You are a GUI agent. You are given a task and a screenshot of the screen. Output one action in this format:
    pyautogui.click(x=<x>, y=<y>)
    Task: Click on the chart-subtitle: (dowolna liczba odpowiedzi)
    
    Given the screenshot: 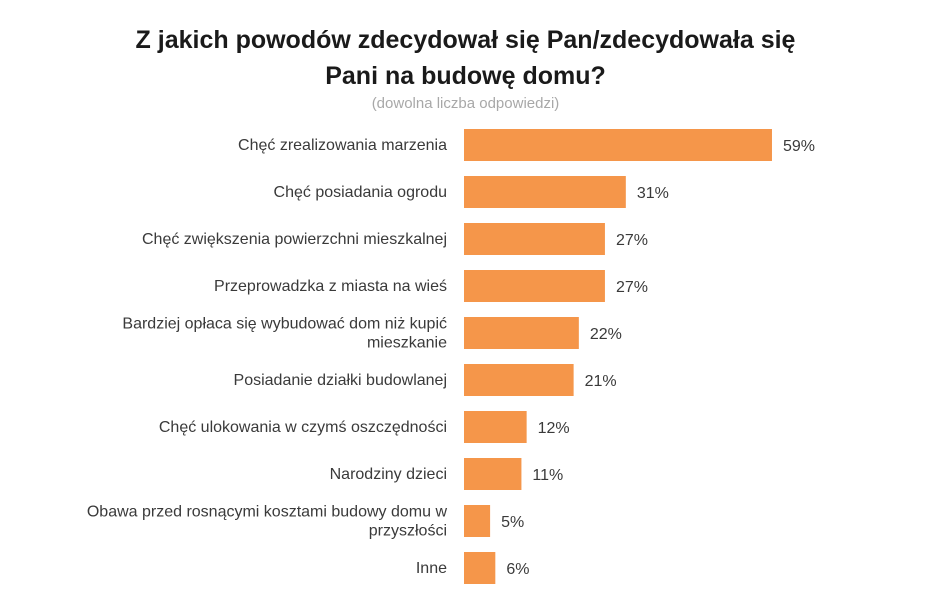 What is the action you would take?
    pyautogui.click(x=465, y=103)
    